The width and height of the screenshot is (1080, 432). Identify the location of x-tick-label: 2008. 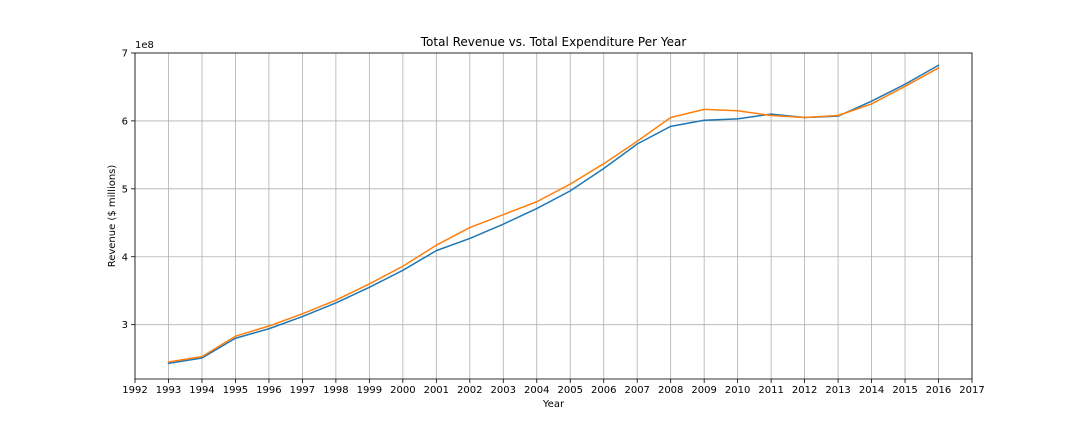
(670, 390).